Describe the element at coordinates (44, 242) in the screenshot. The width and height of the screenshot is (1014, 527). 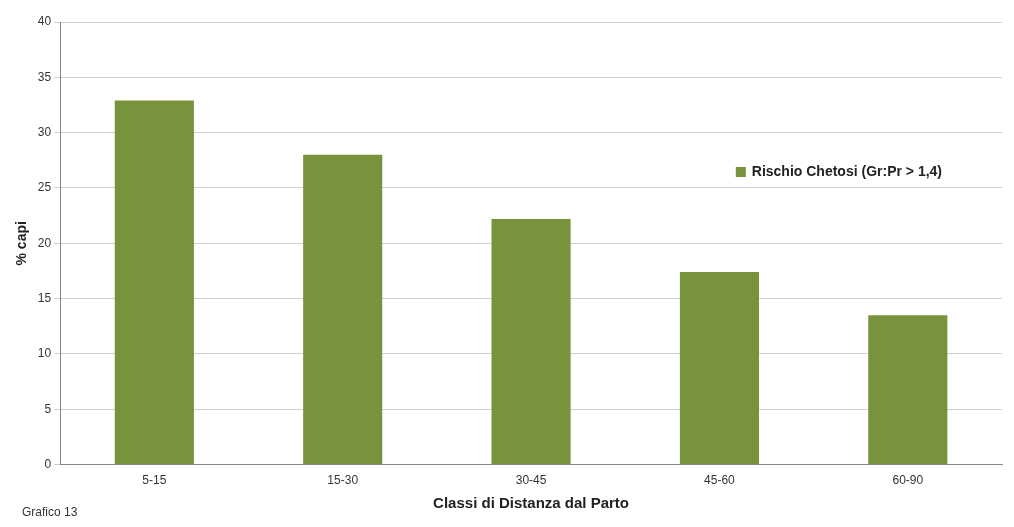
I see `y-tick-label: 20` at that location.